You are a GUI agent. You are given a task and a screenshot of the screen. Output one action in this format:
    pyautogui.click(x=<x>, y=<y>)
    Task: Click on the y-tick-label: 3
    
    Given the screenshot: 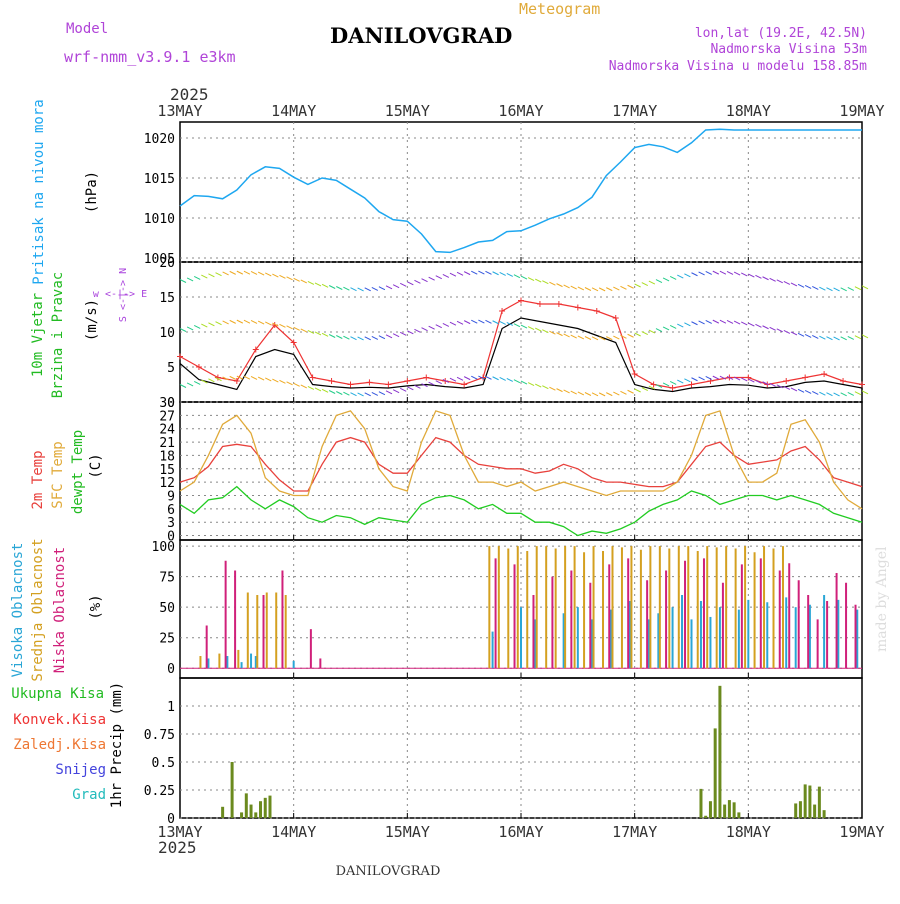 What is the action you would take?
    pyautogui.click(x=171, y=523)
    